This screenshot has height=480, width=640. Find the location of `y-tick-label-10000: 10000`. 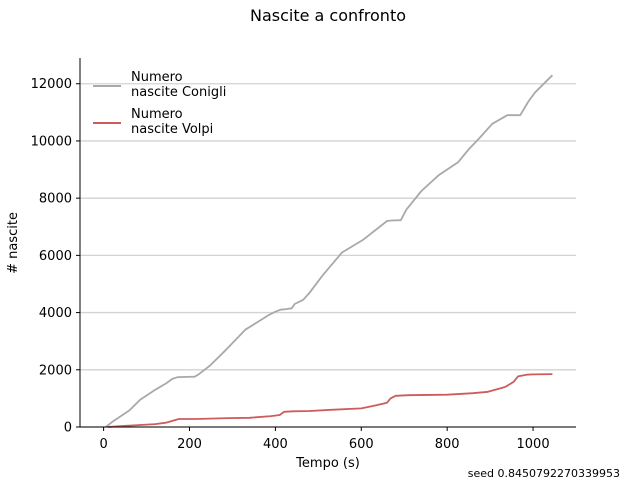

y-tick-label-10000: 10000 is located at coordinates (51, 141).